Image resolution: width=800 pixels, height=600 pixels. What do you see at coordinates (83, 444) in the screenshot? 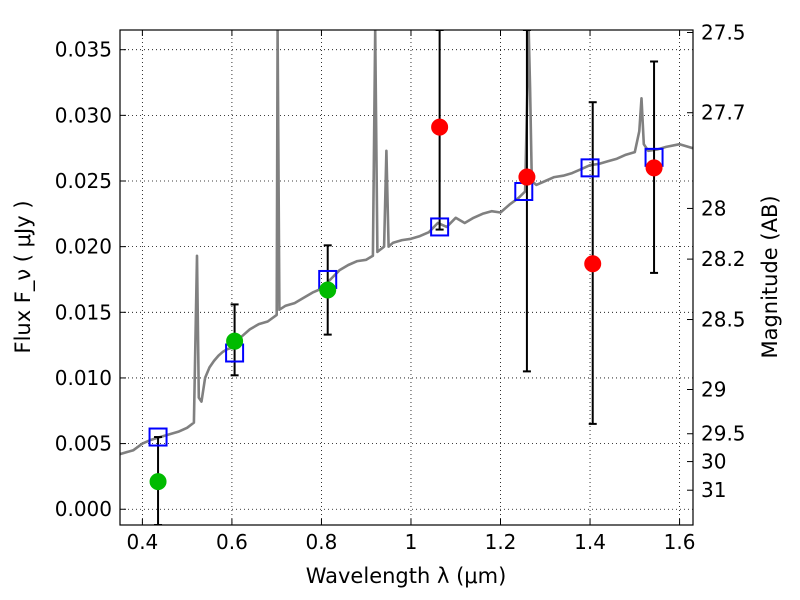
I see `y-tick-label: 0.005` at bounding box center [83, 444].